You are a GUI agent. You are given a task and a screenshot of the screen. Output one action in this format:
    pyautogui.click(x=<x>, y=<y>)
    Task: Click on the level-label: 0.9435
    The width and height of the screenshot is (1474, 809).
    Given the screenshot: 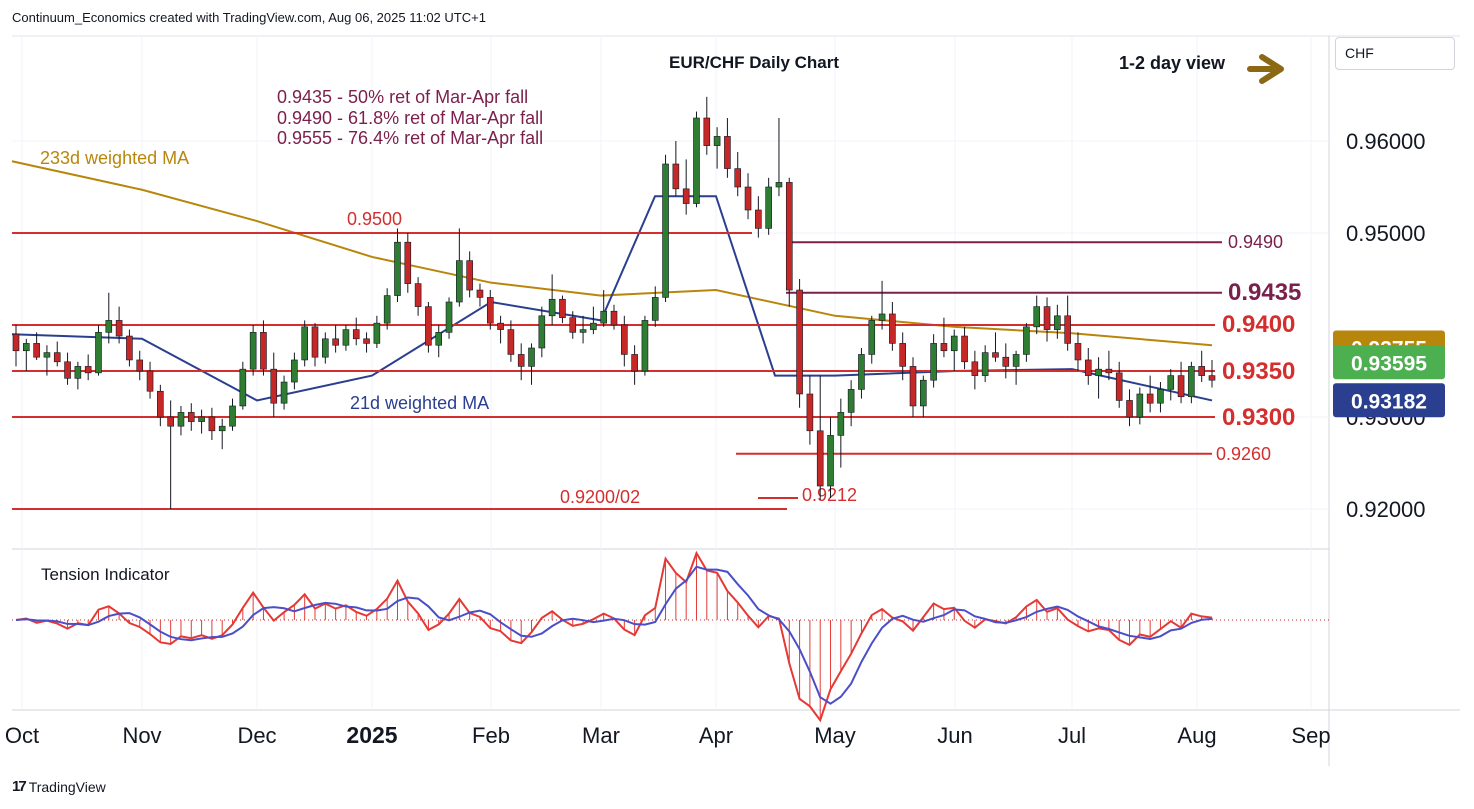 What is the action you would take?
    pyautogui.click(x=1264, y=292)
    